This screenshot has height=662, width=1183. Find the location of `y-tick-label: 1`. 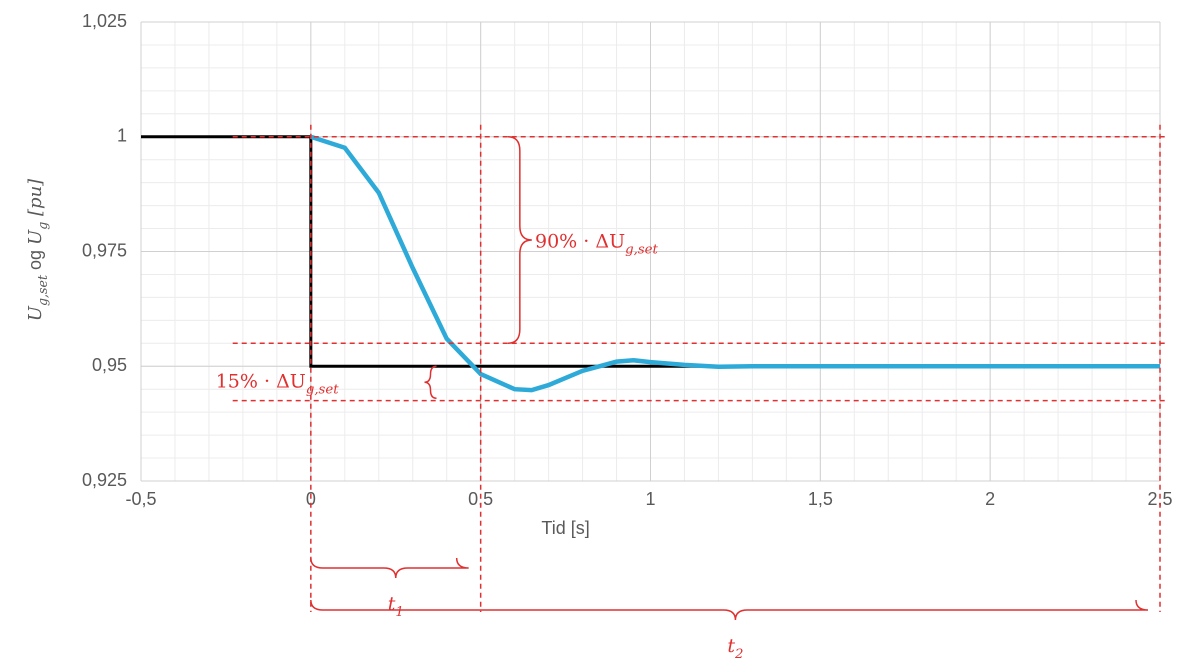

y-tick-label: 1 is located at coordinates (122, 136).